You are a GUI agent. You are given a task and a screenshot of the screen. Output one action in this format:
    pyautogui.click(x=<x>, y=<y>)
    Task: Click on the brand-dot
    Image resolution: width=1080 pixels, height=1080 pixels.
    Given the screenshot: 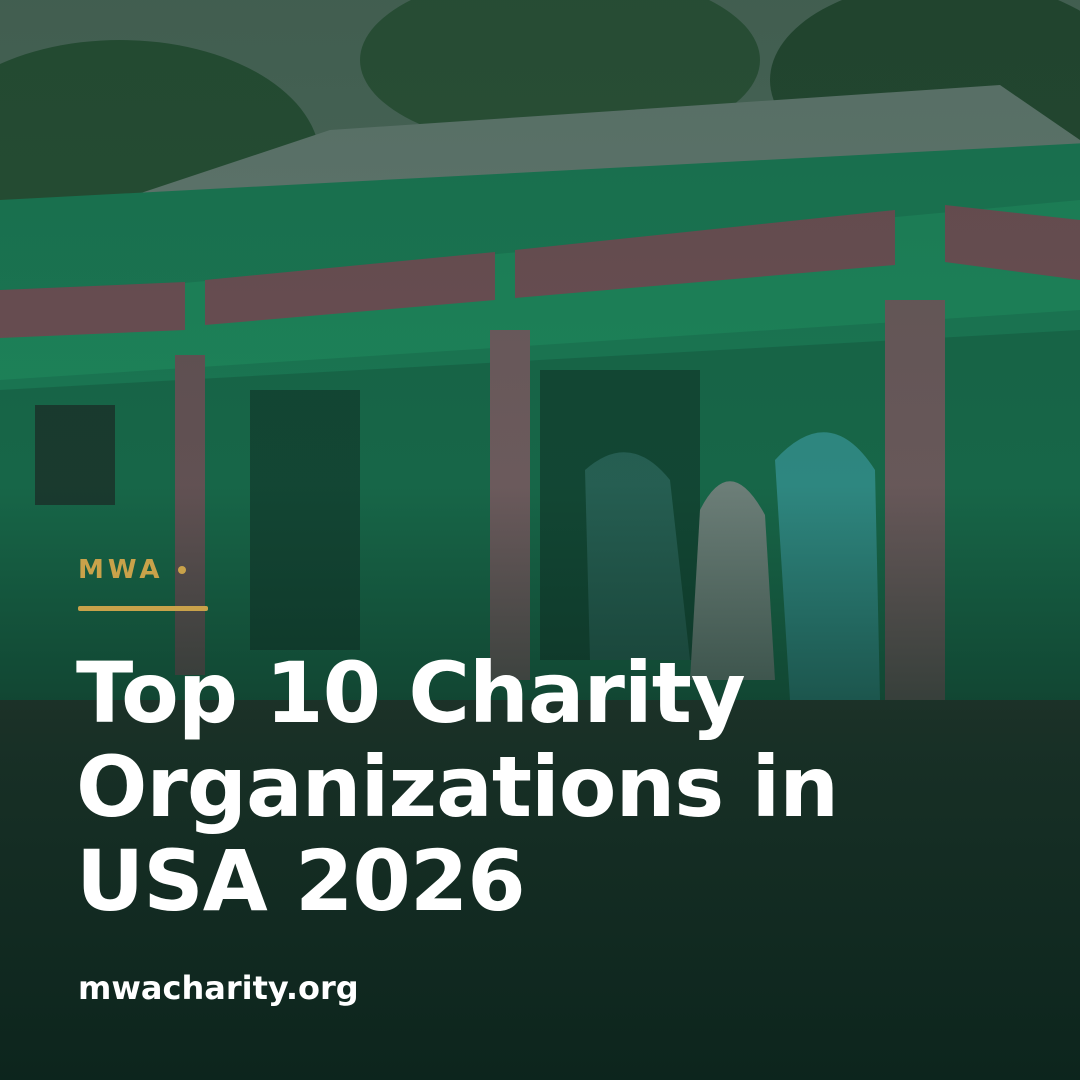 What is the action you would take?
    pyautogui.click(x=182, y=570)
    